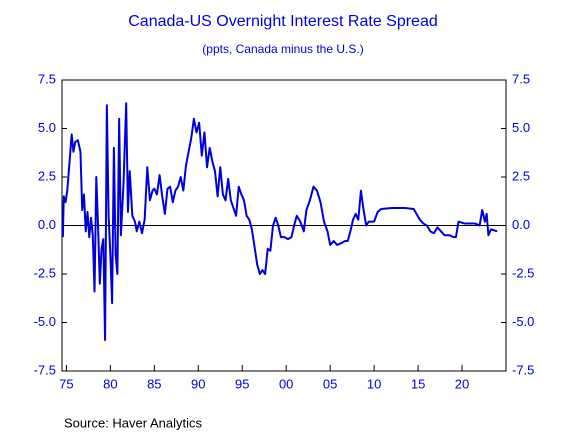 Image resolution: width=564 pixels, height=447 pixels. I want to click on source-note: Source: Haver Analytics, so click(133, 422).